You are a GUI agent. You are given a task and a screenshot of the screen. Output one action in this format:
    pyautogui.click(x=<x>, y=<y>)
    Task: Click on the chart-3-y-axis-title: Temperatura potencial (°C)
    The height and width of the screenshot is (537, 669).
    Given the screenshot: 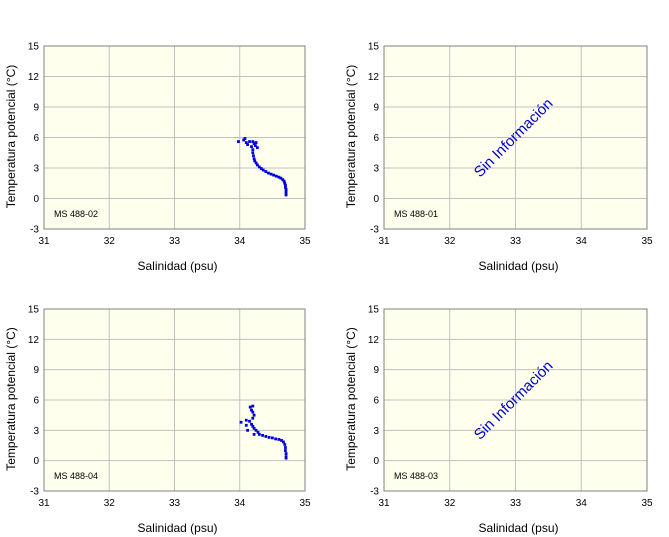 What is the action you would take?
    pyautogui.click(x=11, y=399)
    